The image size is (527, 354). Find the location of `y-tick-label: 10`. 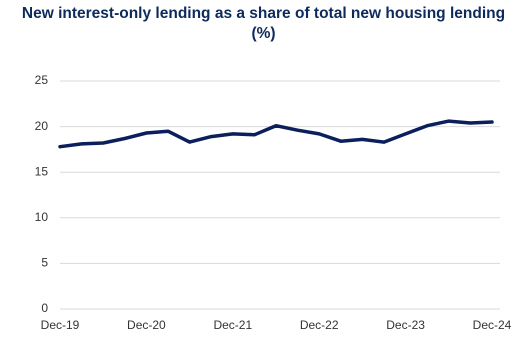

y-tick-label: 10 is located at coordinates (42, 217).